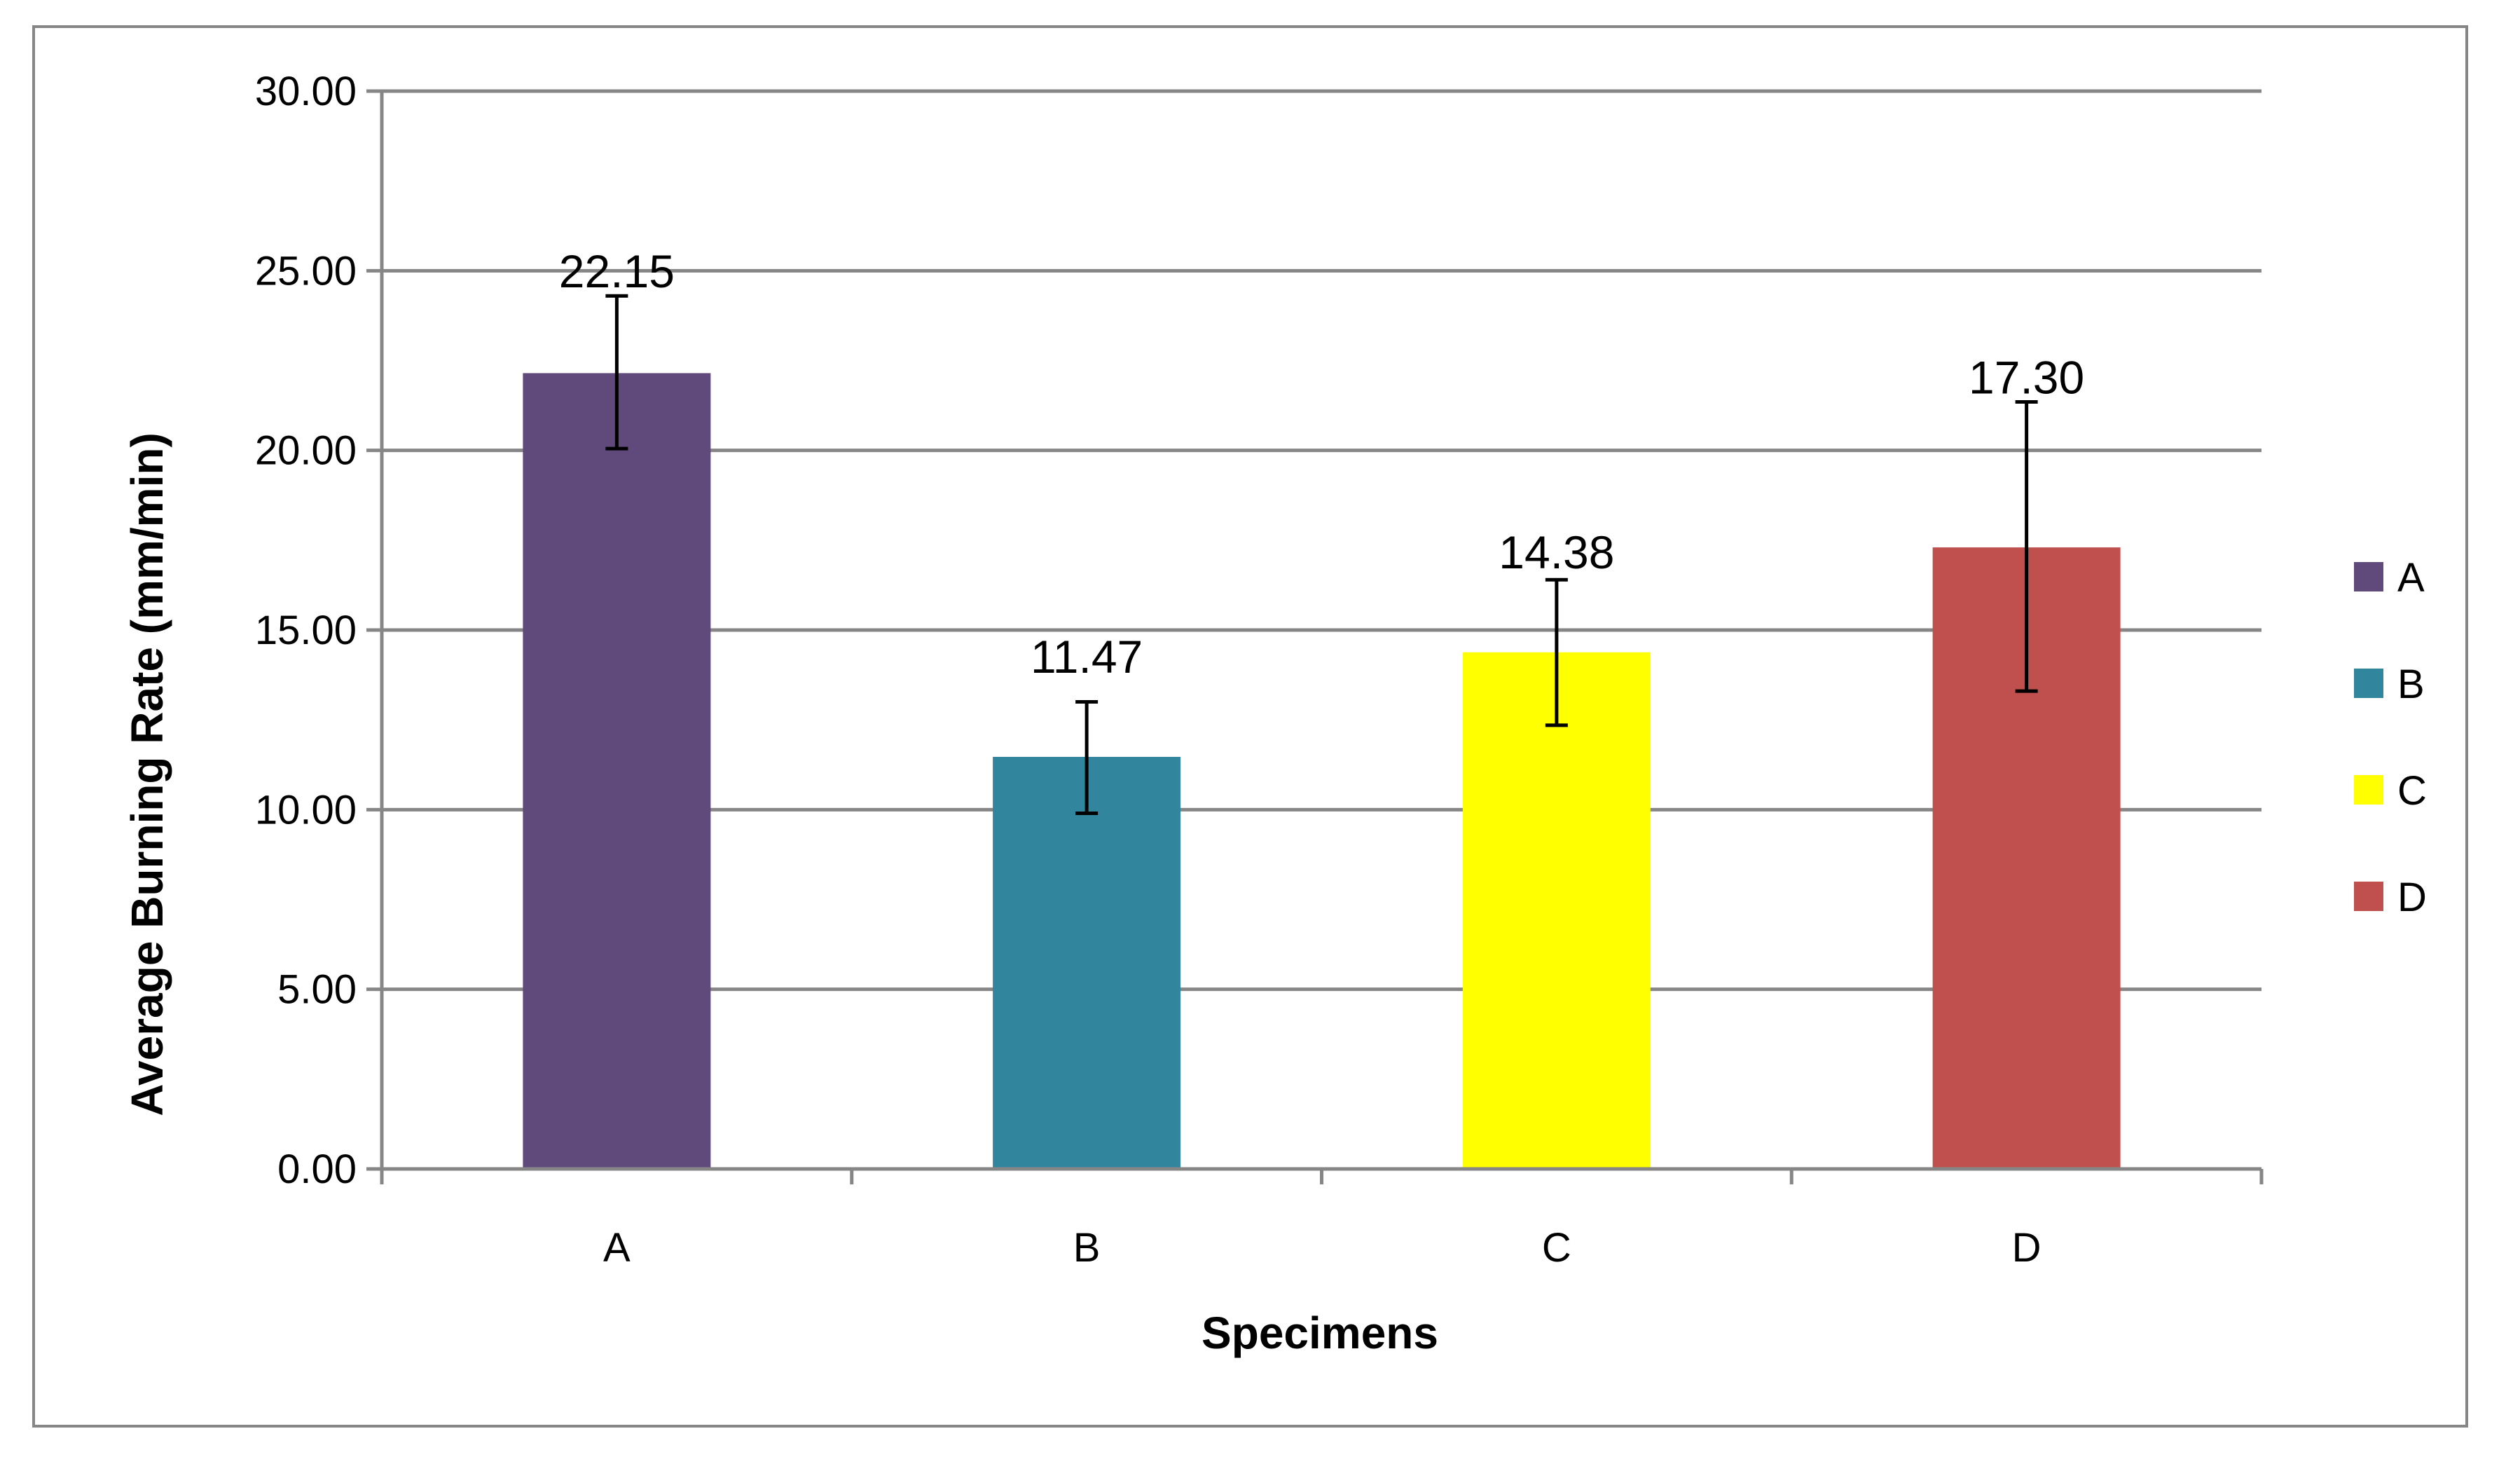  What do you see at coordinates (317, 990) in the screenshot?
I see `y-tick-label: 5.00` at bounding box center [317, 990].